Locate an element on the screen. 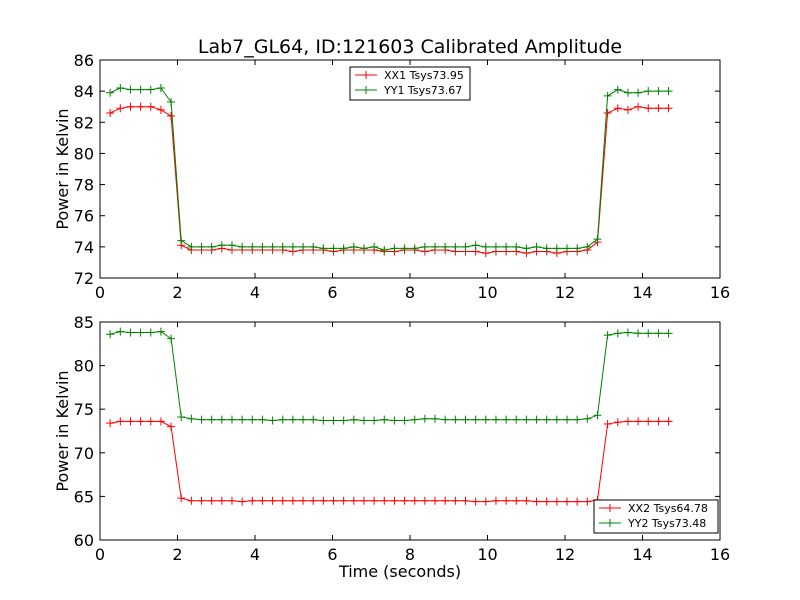 The height and width of the screenshot is (600, 800). top-x-tick-label: 8 is located at coordinates (410, 292).